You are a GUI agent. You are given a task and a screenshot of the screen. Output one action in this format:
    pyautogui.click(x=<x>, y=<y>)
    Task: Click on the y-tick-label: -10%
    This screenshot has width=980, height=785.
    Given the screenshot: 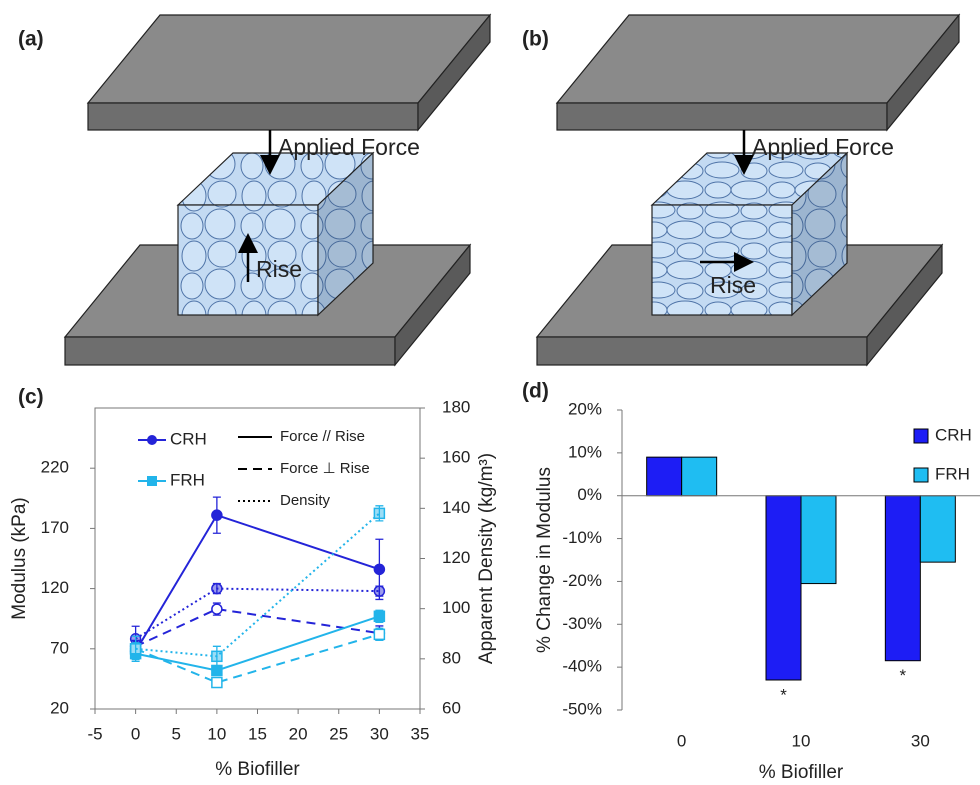 What is the action you would take?
    pyautogui.click(x=582, y=537)
    